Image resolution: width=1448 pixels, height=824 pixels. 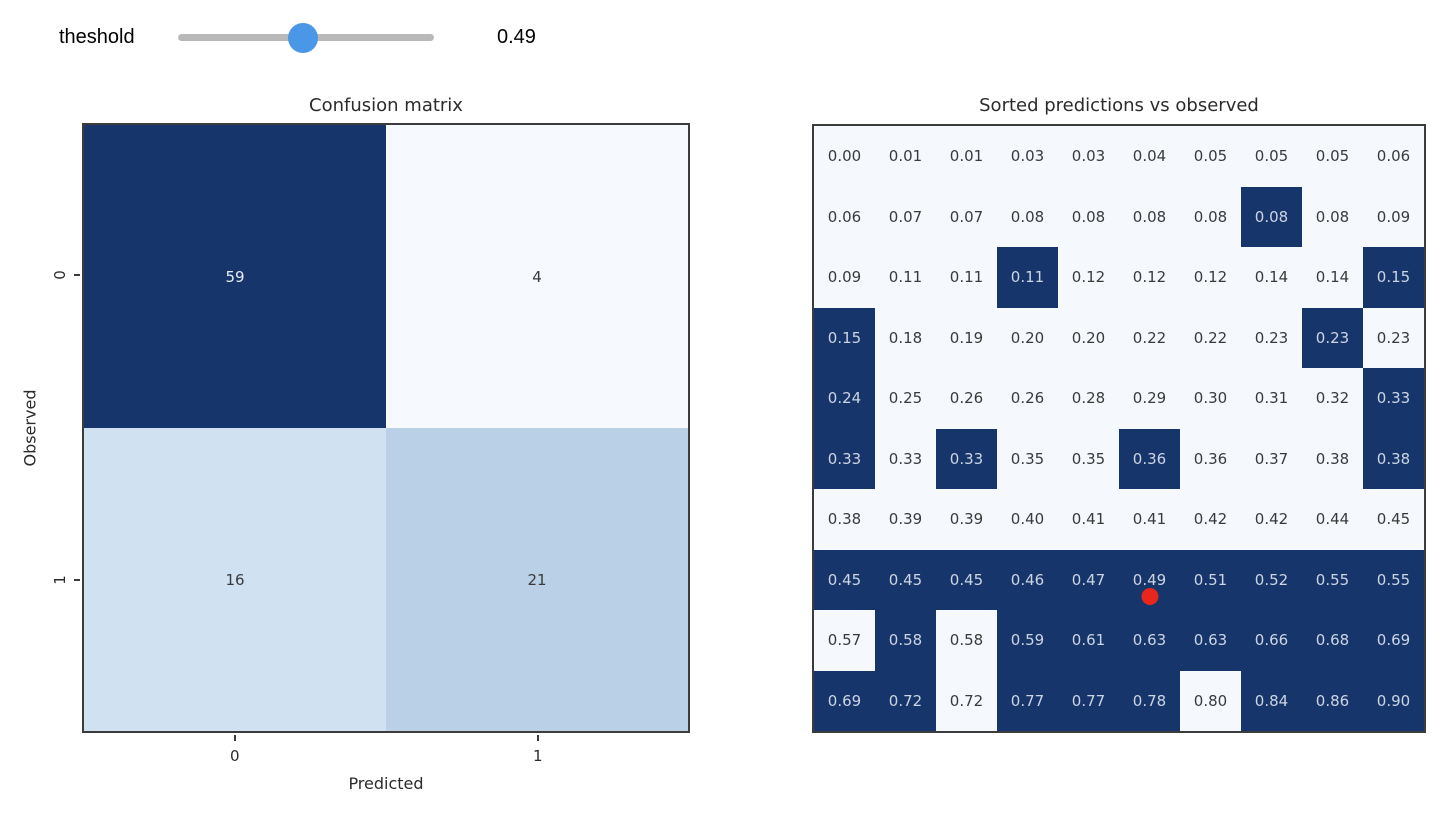 What do you see at coordinates (1210, 458) in the screenshot?
I see `prediction-cell: 0.36` at bounding box center [1210, 458].